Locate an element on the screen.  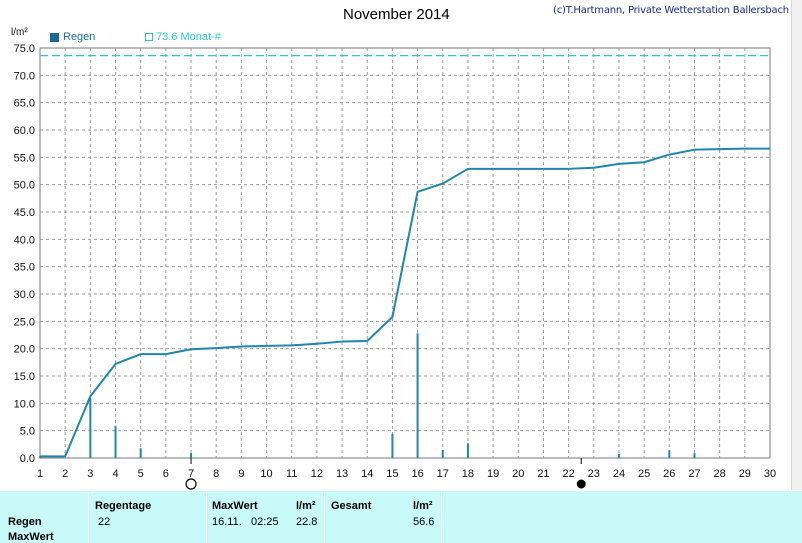
maxwert-header: MaxWert is located at coordinates (235, 506).